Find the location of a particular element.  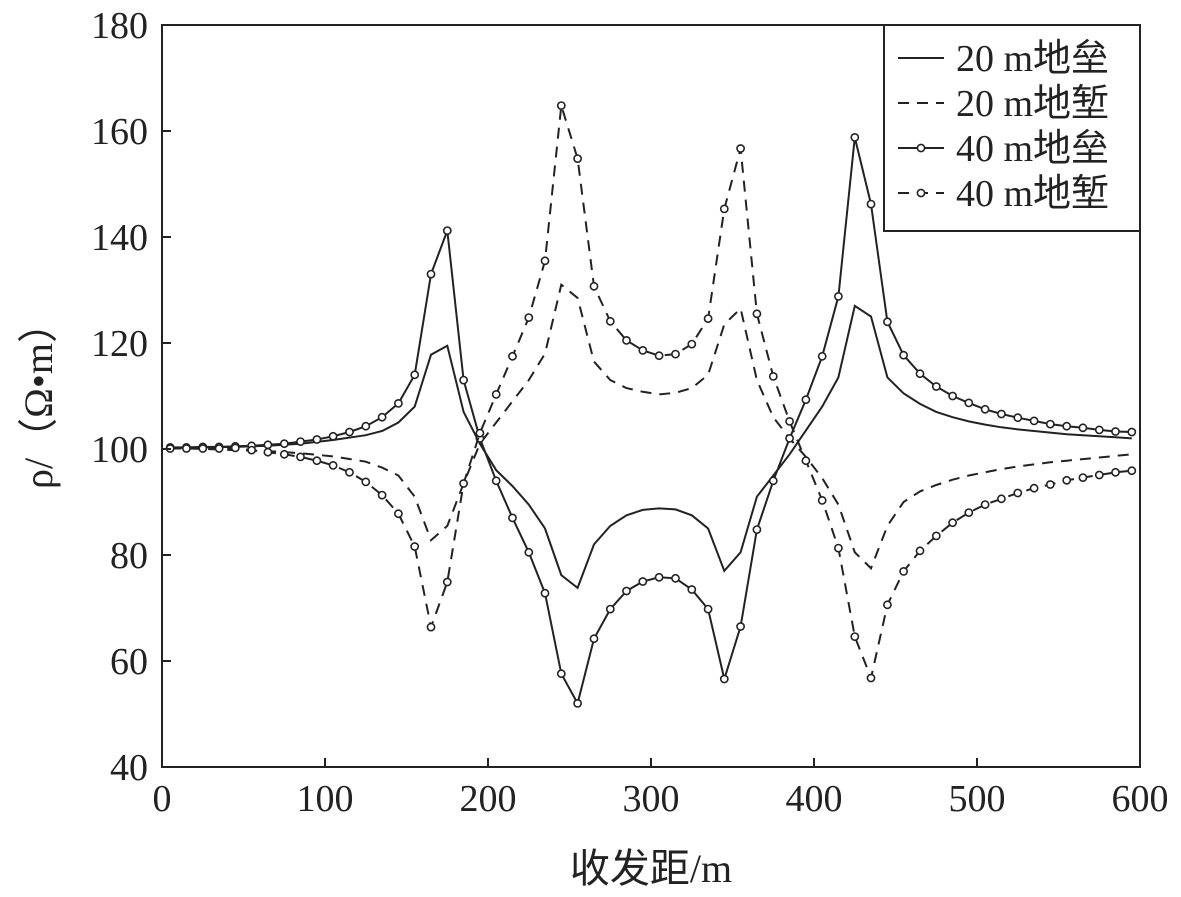

x-tick-label: 600 is located at coordinates (1140, 799).